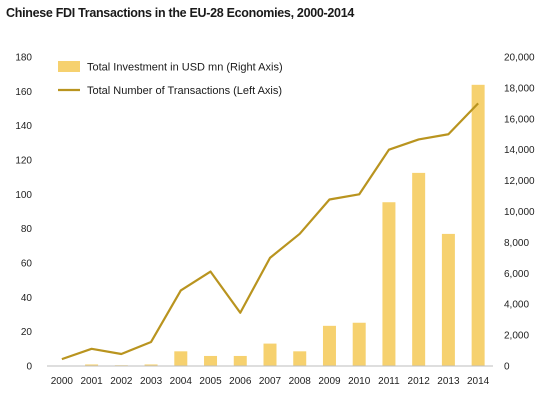 This screenshot has height=402, width=550. Describe the element at coordinates (478, 225) in the screenshot. I see `bar-2014` at that location.